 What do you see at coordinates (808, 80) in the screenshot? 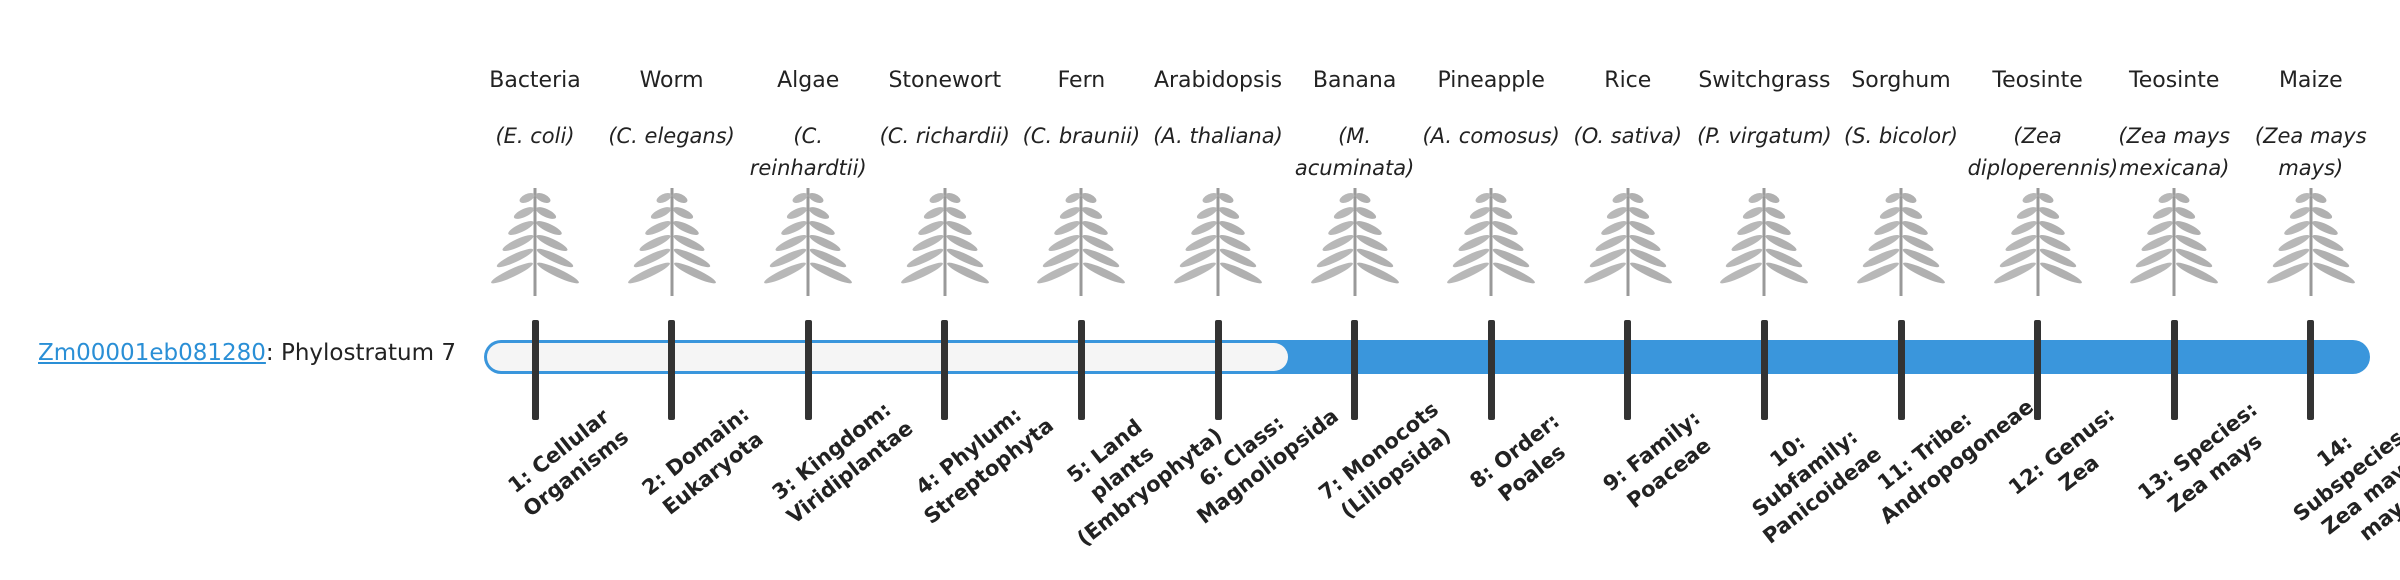
I see `organism-name: Algae` at bounding box center [808, 80].